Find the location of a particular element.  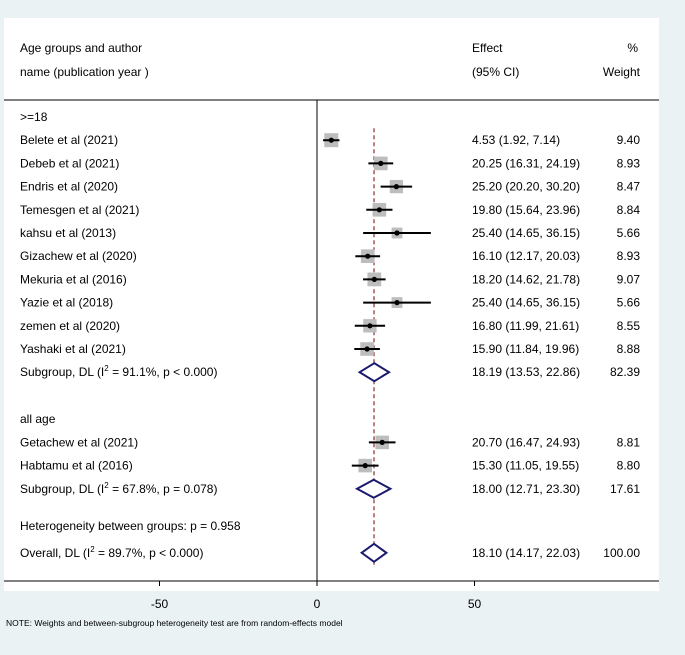

subgroup-label: Subgroup, DL (I2 = 67.8%, p = 0.078) is located at coordinates (118, 488).